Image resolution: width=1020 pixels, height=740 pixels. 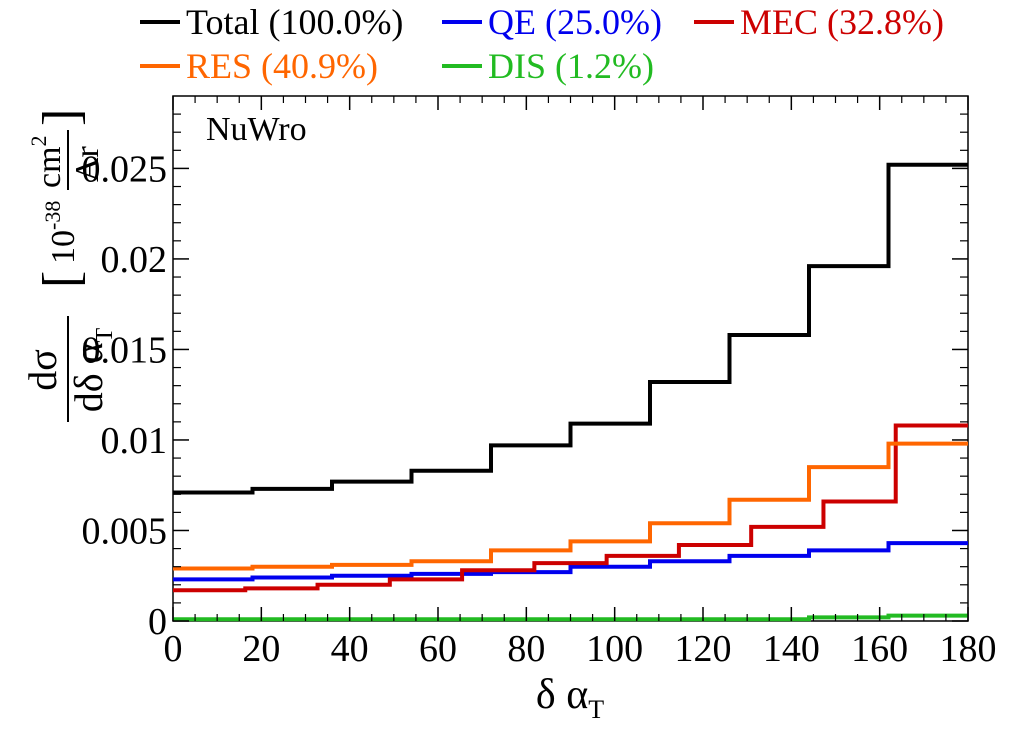 I want to click on y-label-unit-numerator: cm2, so click(x=47, y=161).